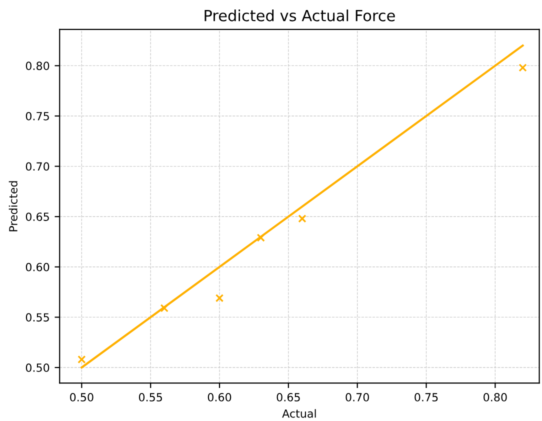  Describe the element at coordinates (150, 397) in the screenshot. I see `x-tick-label: 0.55` at that location.